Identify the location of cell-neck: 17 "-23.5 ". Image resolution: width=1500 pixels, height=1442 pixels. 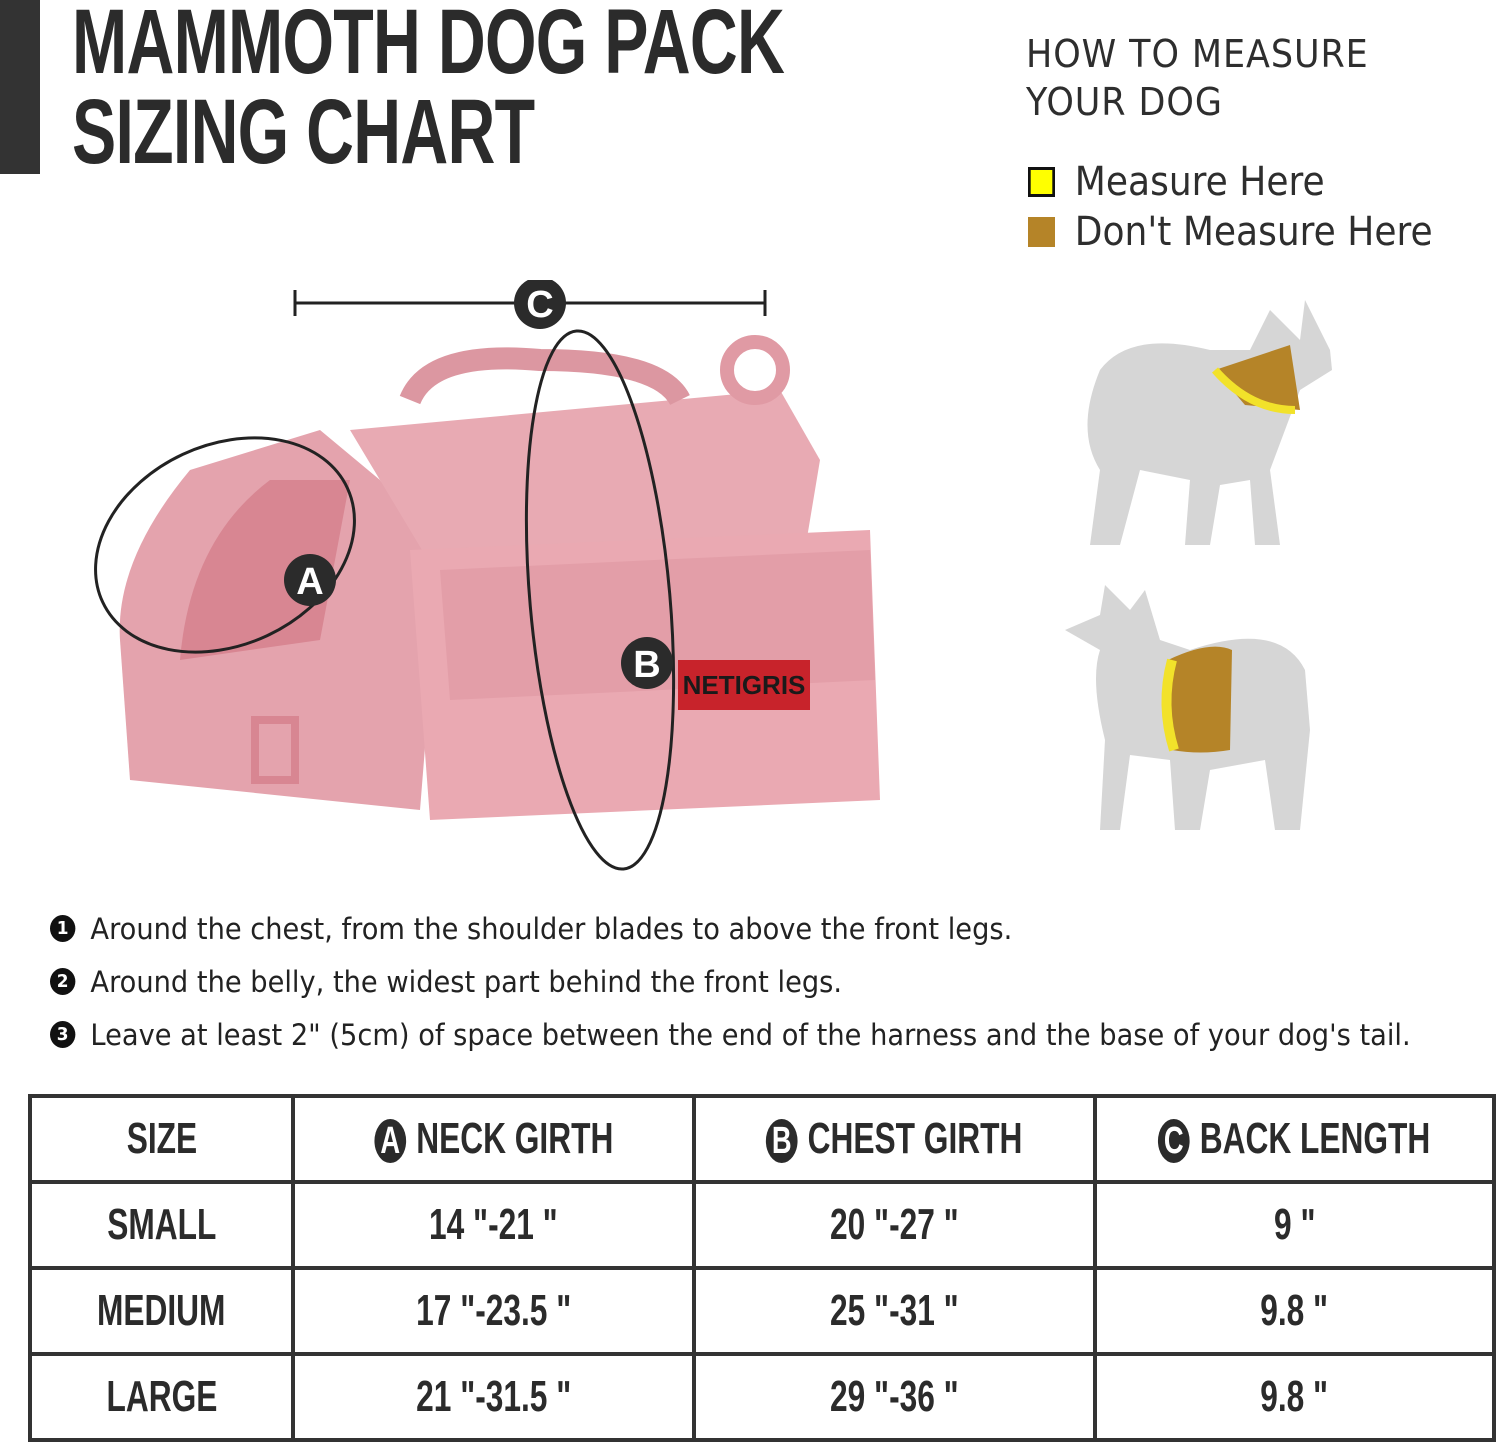
(493, 1311).